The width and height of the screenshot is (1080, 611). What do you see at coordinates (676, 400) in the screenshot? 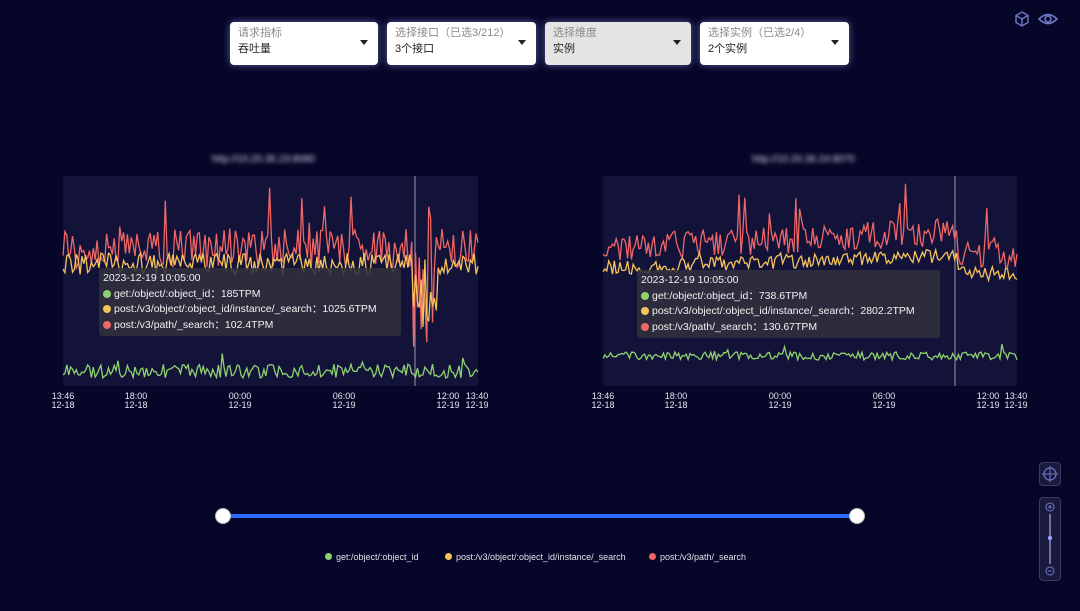
I see `chart-2-x-tick: 18:00 12-18` at bounding box center [676, 400].